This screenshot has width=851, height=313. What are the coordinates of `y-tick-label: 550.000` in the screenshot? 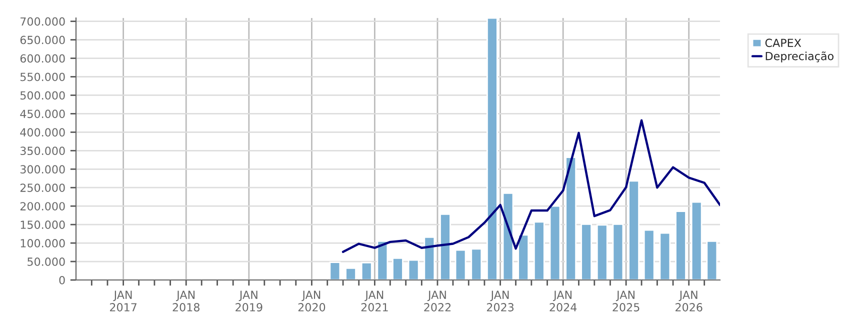 It's located at (42, 77).